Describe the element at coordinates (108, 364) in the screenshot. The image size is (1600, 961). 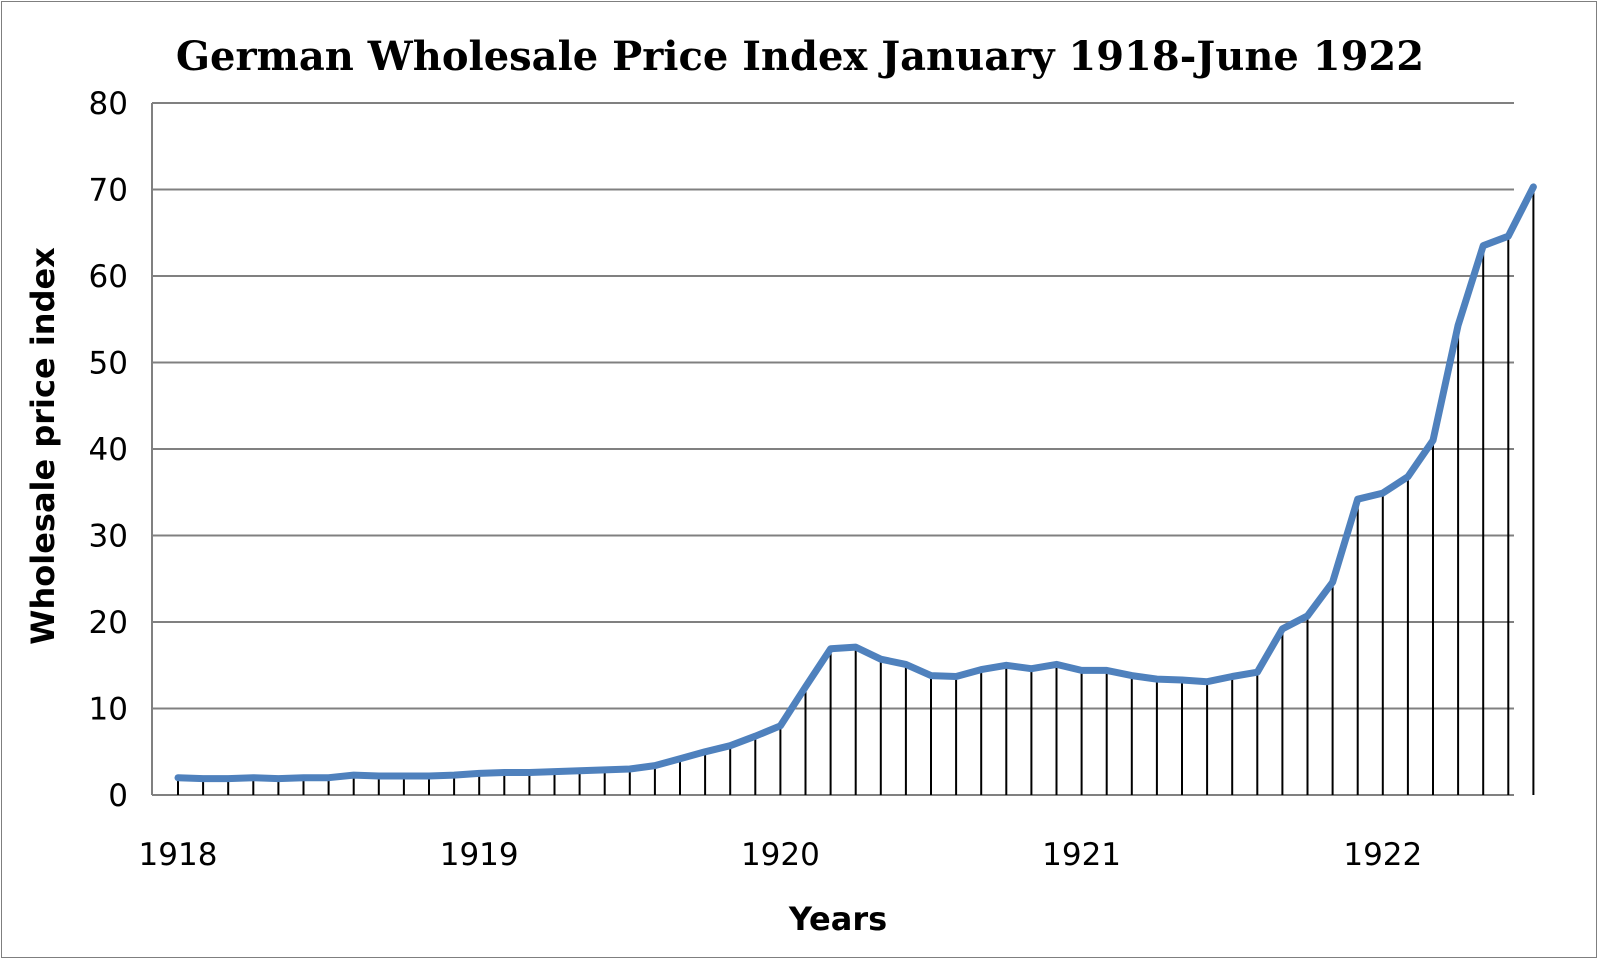
I see `y-tick-label: 50` at that location.